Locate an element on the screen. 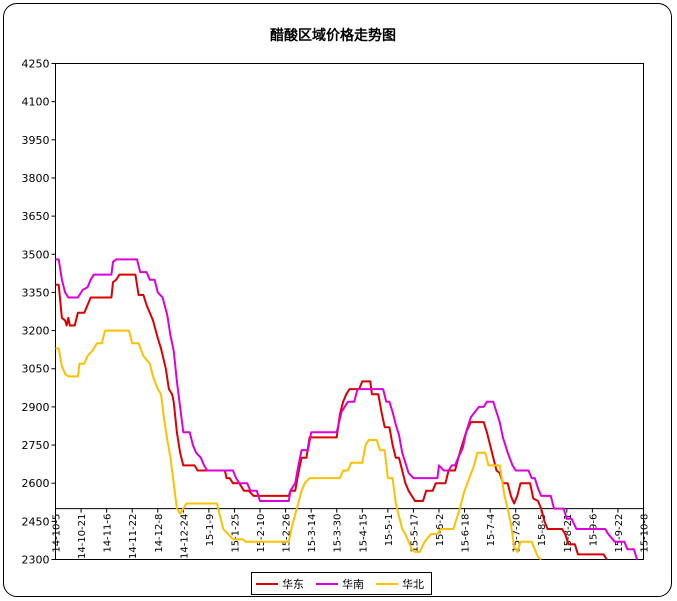 This screenshot has width=677, height=601. x-tick-label: 14-10-21 is located at coordinates (82, 536).